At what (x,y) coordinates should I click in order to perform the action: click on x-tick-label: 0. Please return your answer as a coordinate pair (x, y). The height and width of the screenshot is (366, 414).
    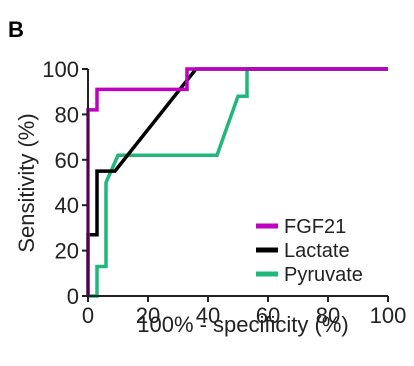
    Looking at the image, I should click on (88, 315).